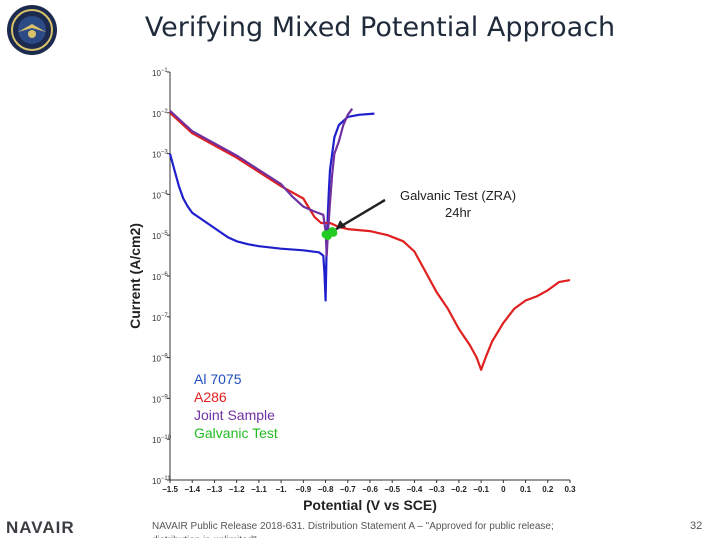 This screenshot has width=720, height=540. What do you see at coordinates (326, 489) in the screenshot?
I see `x-tick-label: −0.8` at bounding box center [326, 489].